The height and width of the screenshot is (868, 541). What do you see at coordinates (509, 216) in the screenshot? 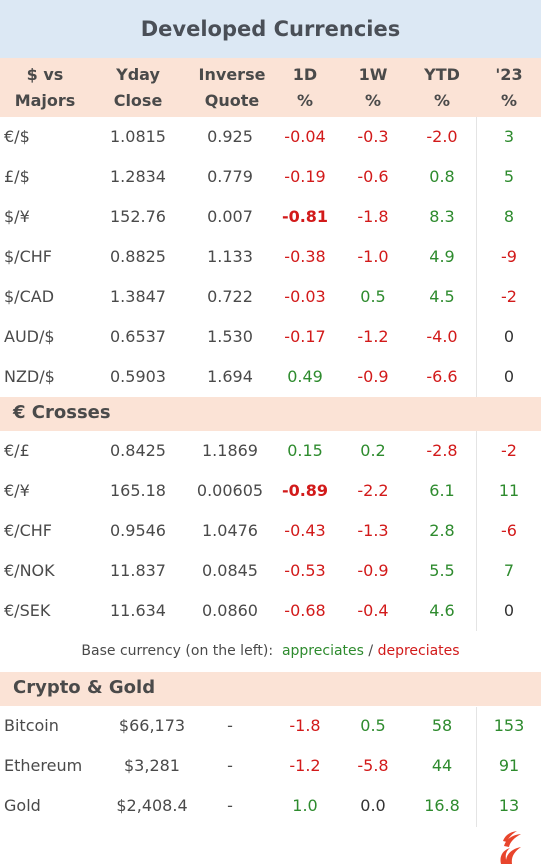
I see `change-2023: 8` at bounding box center [509, 216].